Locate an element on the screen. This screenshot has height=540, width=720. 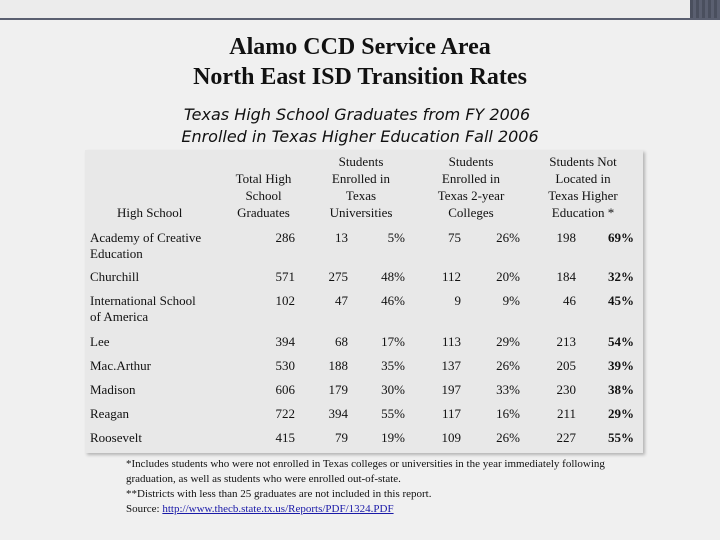
header-total-graduates-l2: School is located at coordinates (263, 195).